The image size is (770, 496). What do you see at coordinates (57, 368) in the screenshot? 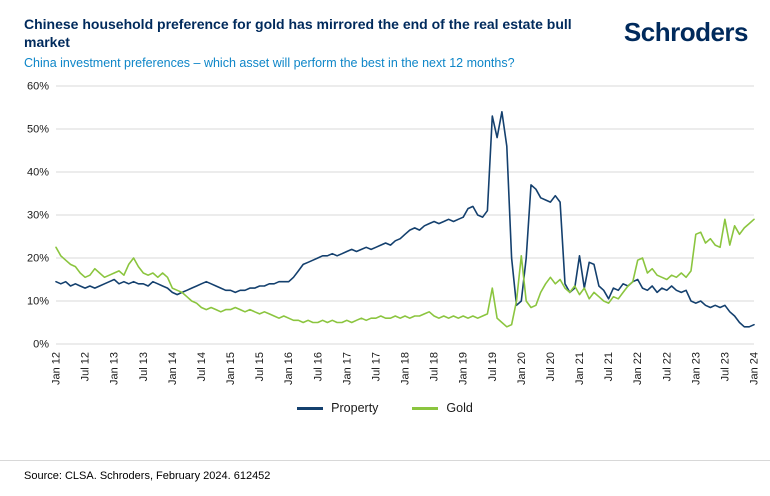
I see `svg-text: Jan 12` at bounding box center [57, 368].